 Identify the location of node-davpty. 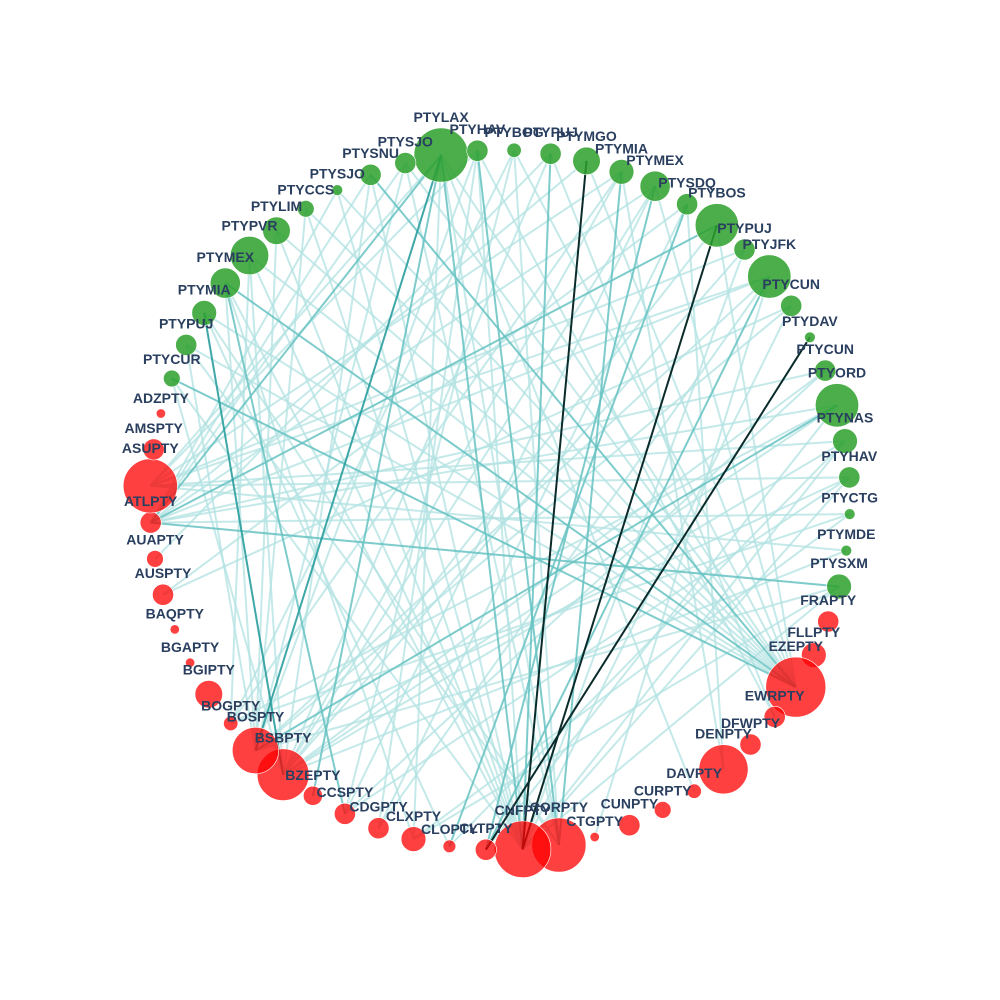
(694, 791).